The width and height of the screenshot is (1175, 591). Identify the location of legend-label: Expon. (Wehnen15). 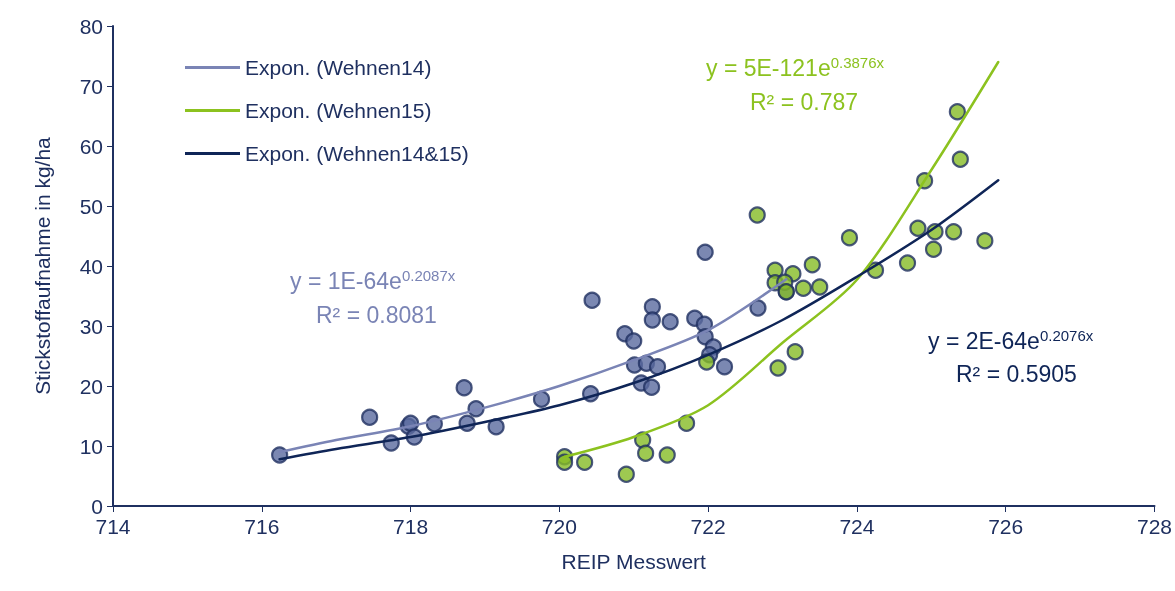
(338, 110).